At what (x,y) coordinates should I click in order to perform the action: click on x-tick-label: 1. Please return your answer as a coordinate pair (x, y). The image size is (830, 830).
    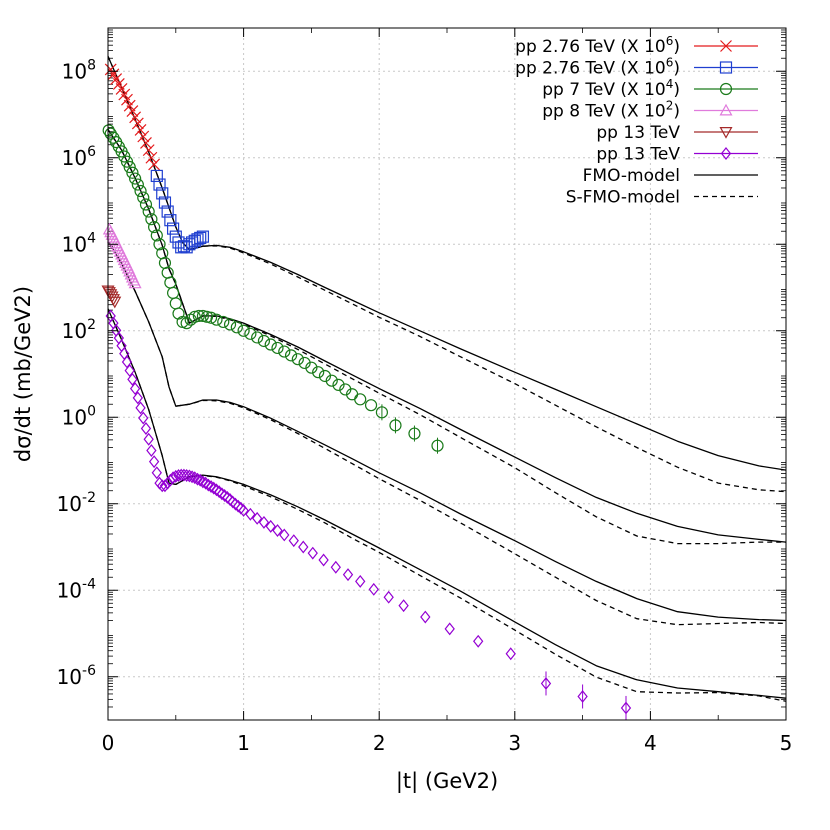
    Looking at the image, I should click on (243, 743).